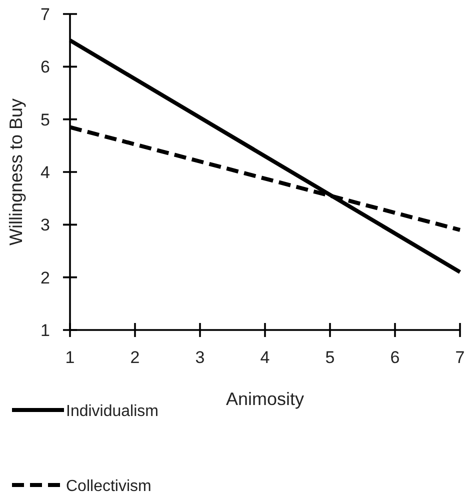  I want to click on x-tick-label: 4, so click(265, 357).